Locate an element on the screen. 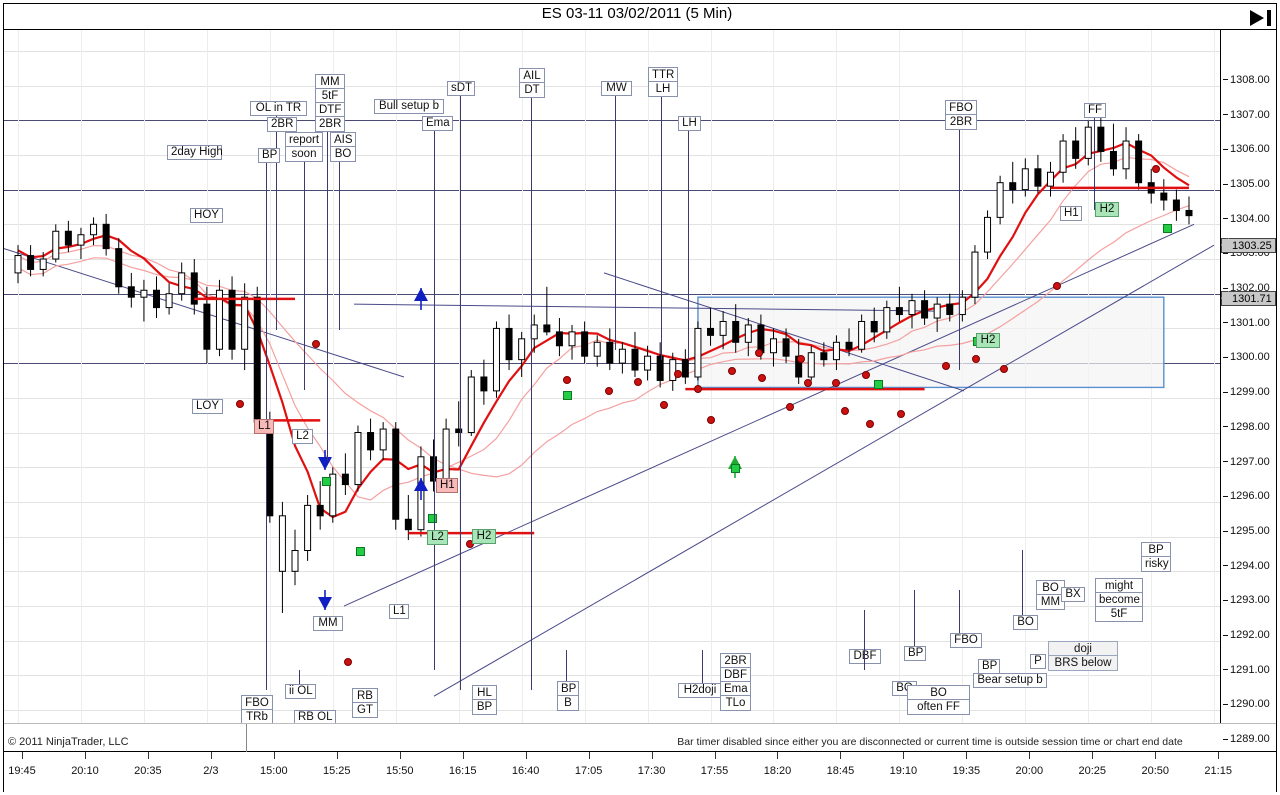 The width and height of the screenshot is (1280, 795). chart-annotation-label: become is located at coordinates (1119, 600).